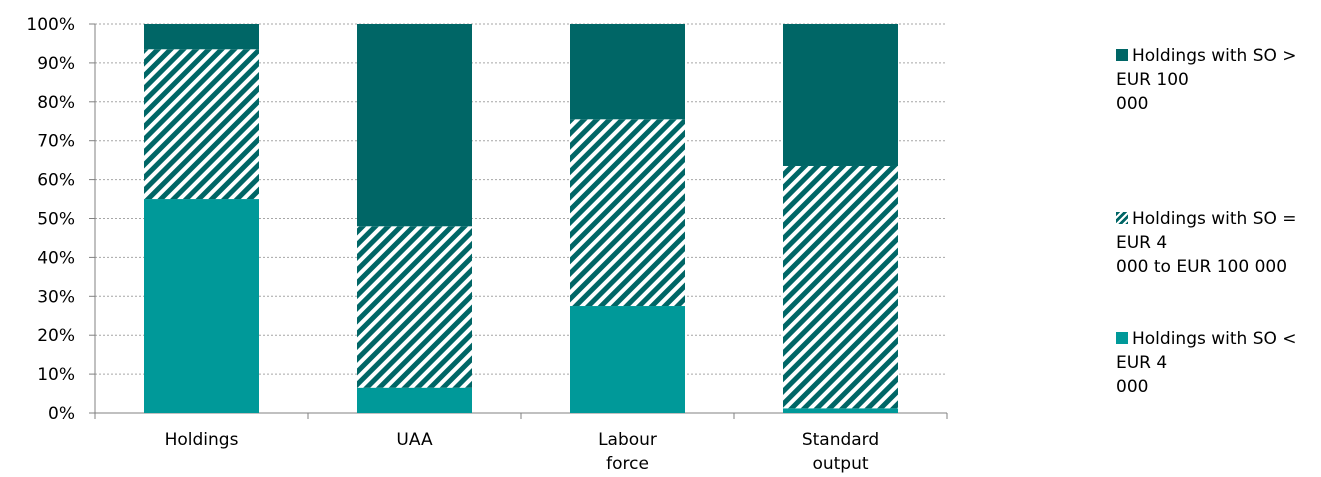  What do you see at coordinates (56, 375) in the screenshot?
I see `y-tick-label: 10%` at bounding box center [56, 375].